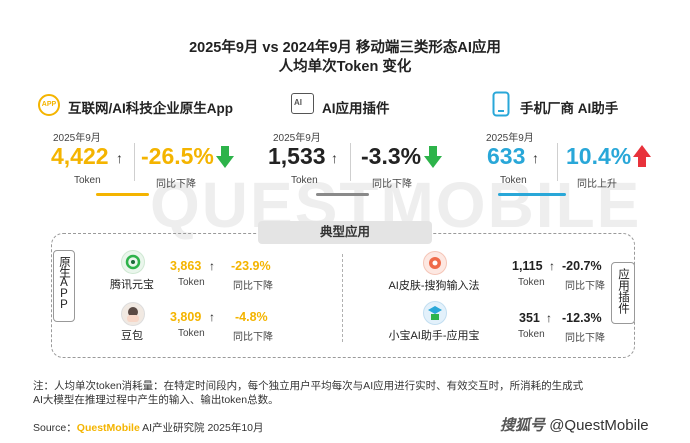 Image resolution: width=690 pixels, height=443 pixels. Describe the element at coordinates (108, 428) in the screenshot. I see `source-brand: QuestMobile` at that location.